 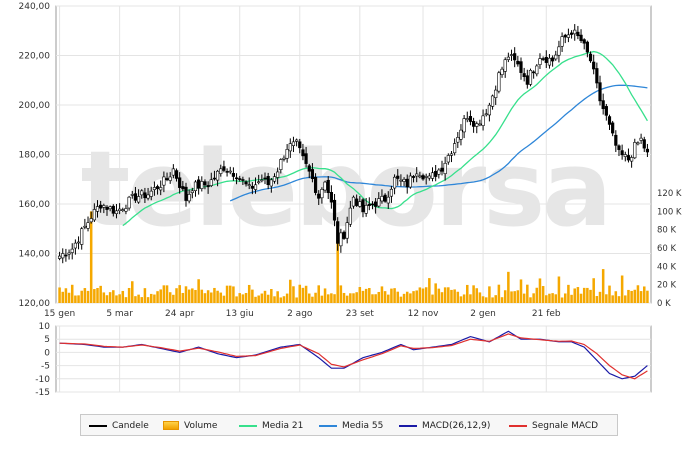 What do you see at coordinates (667, 231) in the screenshot?
I see `volume-tick-label: 80 K` at bounding box center [667, 231].